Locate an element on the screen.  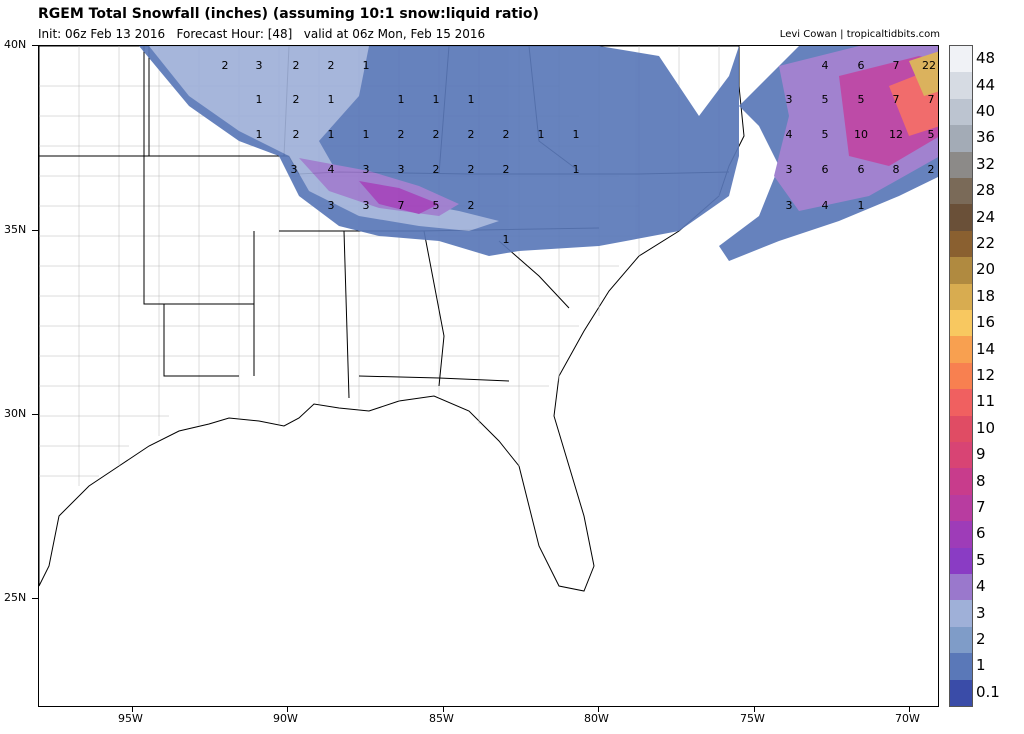
lon-label: 70W is located at coordinates (907, 718).